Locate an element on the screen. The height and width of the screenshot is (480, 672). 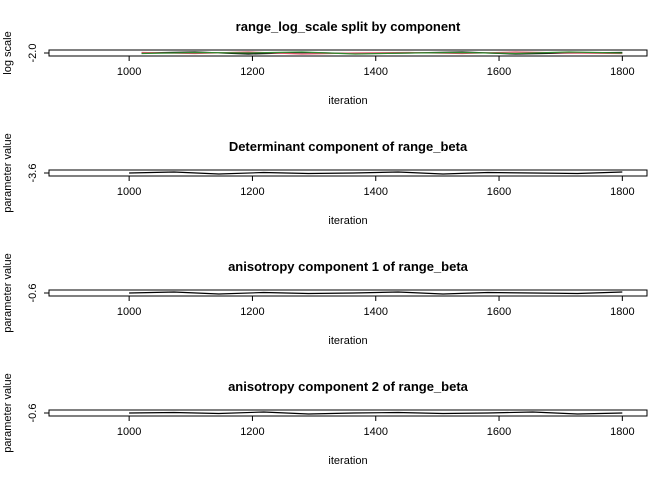
panel-4-series-group is located at coordinates (376, 413).